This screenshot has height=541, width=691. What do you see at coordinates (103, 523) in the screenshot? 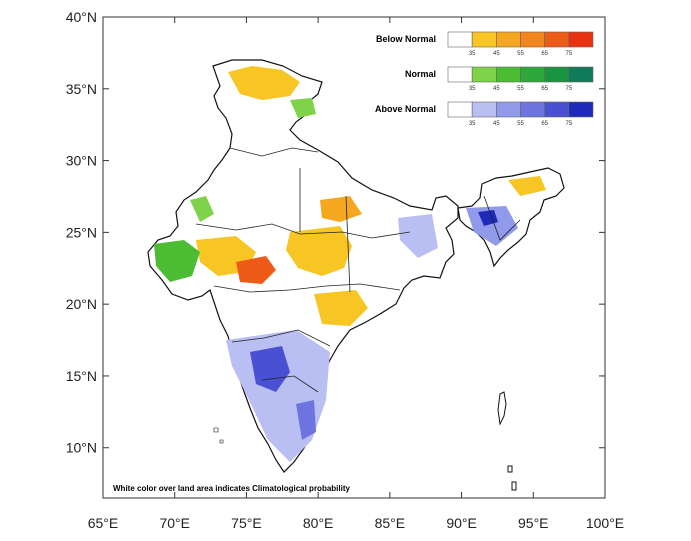
I see `lon-tick-label: 65°E` at bounding box center [103, 523].